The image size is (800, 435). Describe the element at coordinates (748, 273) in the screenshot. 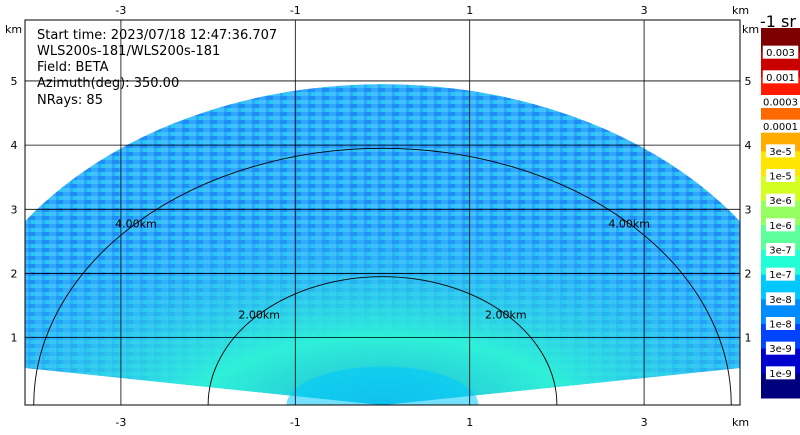

I see `y-tick-label-right: 2` at that location.